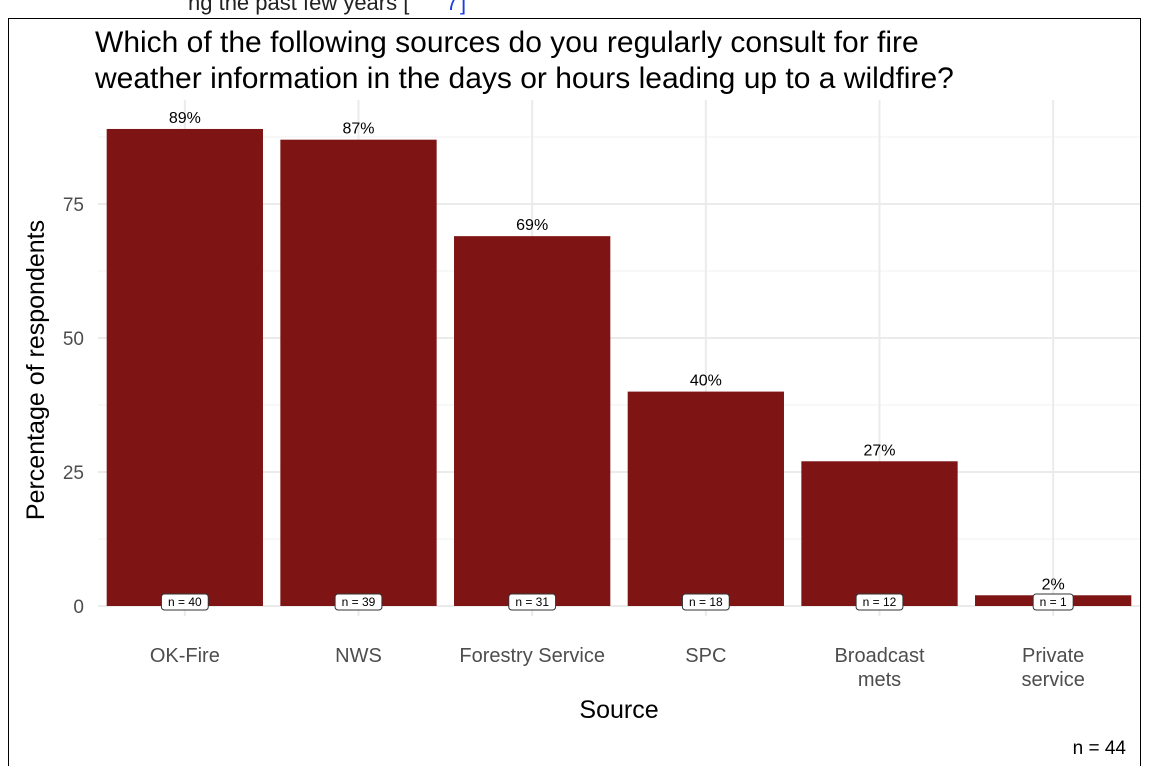  Describe the element at coordinates (185, 656) in the screenshot. I see `x-tick-label: OK-Fire` at that location.